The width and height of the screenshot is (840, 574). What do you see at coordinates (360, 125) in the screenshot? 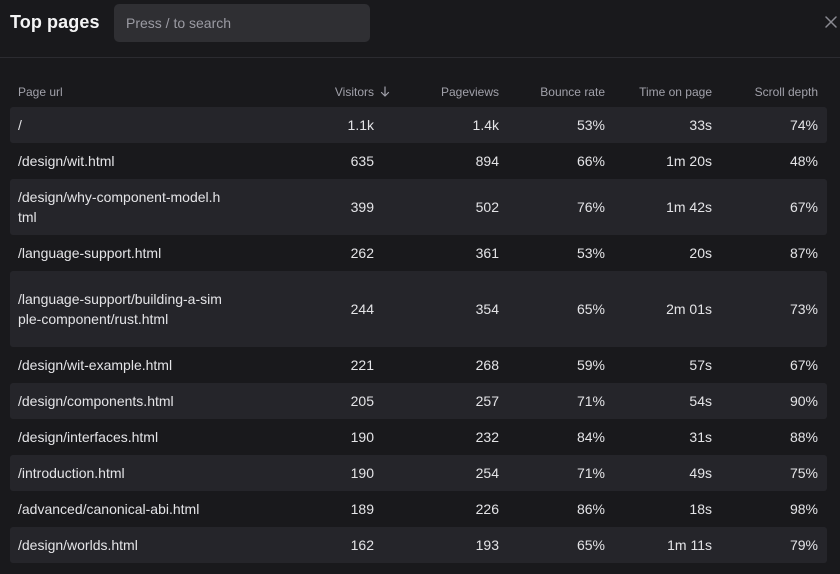
I see `visitors-cell: 1.1k` at bounding box center [360, 125].